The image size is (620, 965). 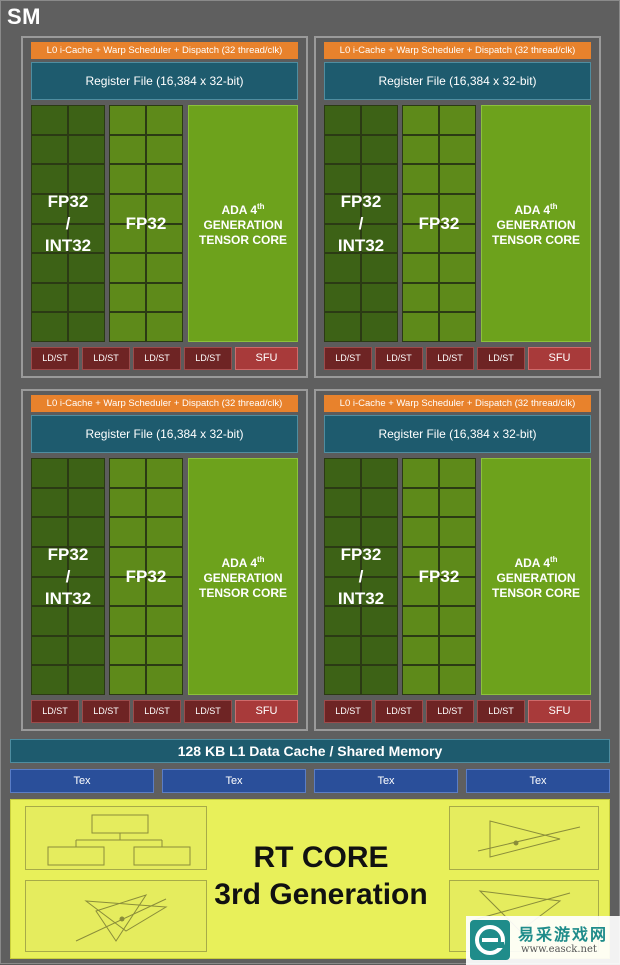 I want to click on watermark-chinese: 易采游戏网, so click(x=563, y=934).